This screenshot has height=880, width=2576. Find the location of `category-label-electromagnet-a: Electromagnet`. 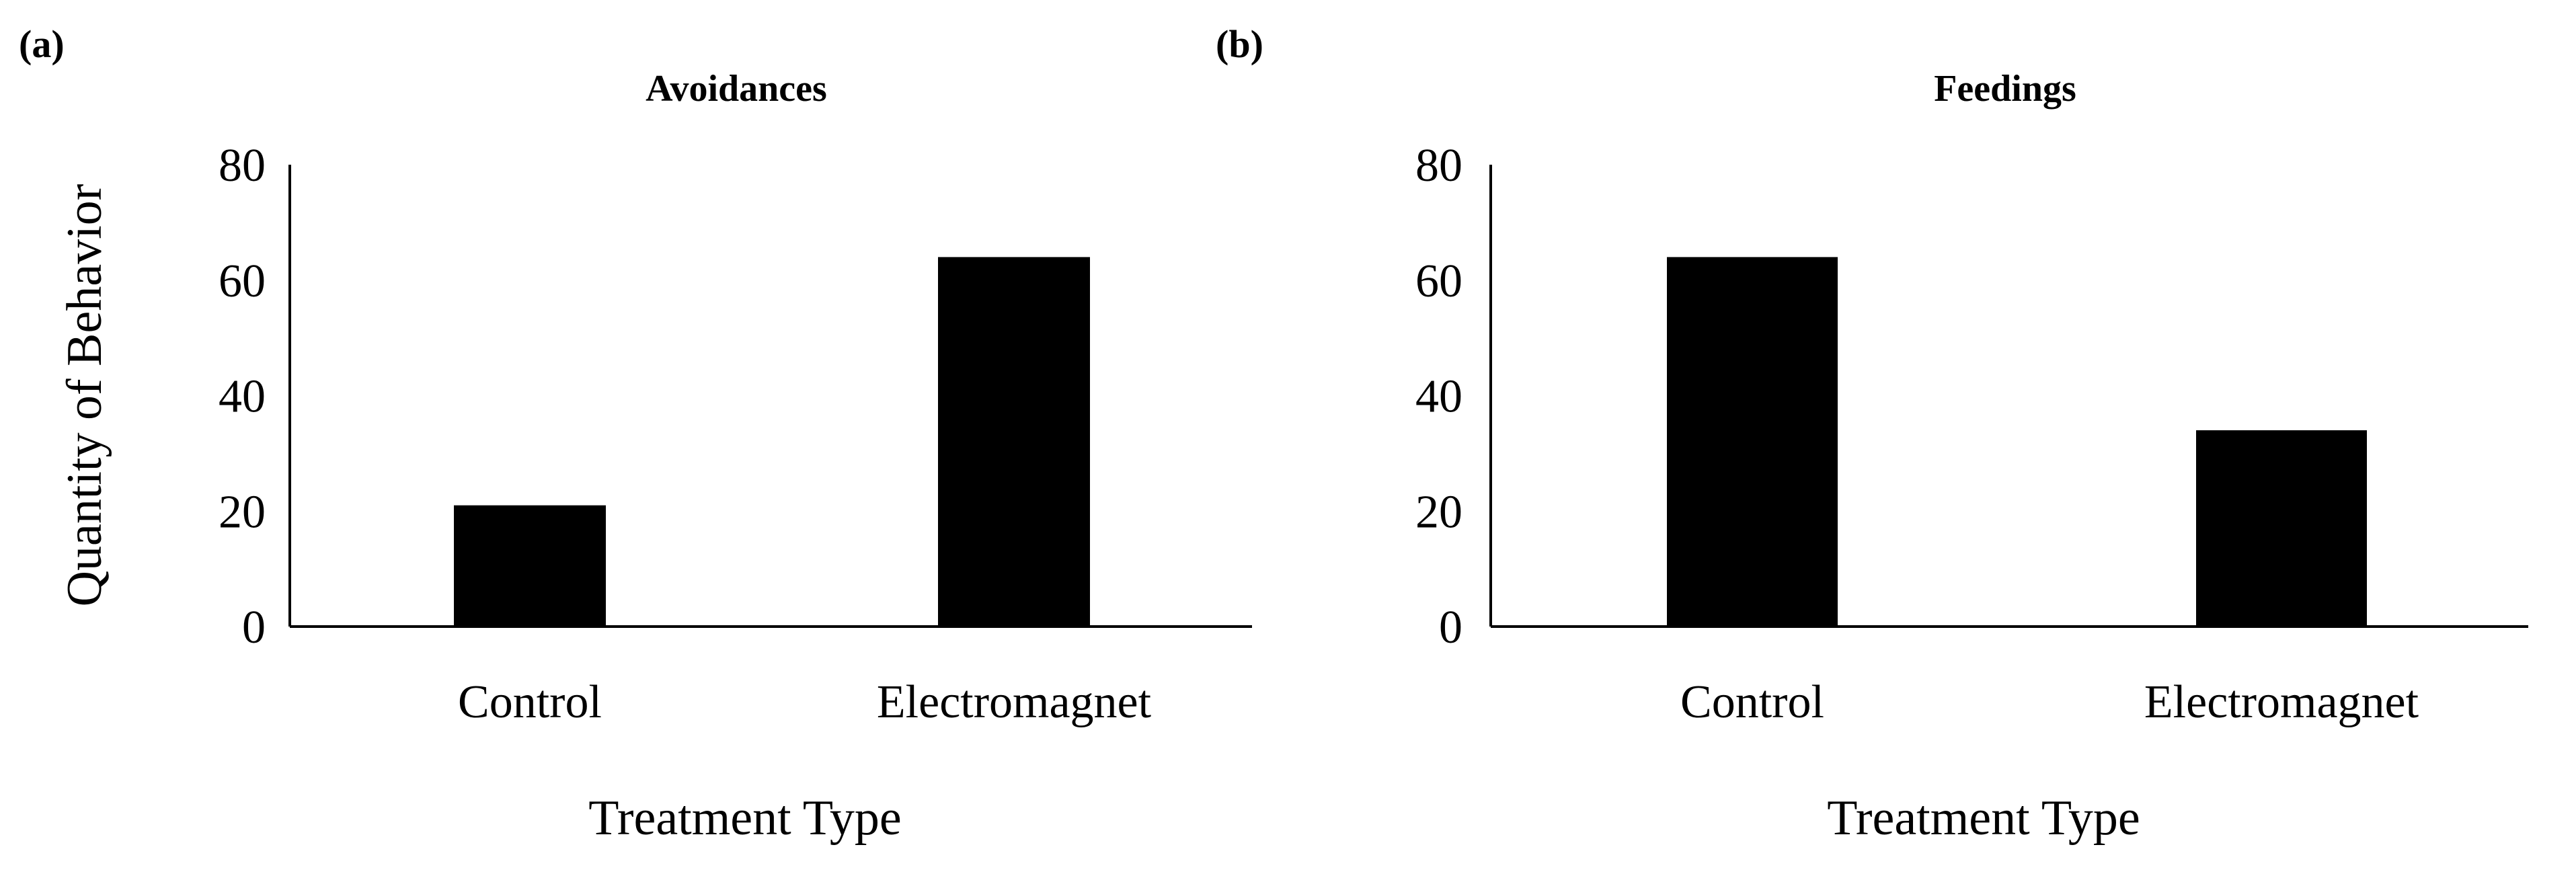

category-label-electromagnet-a: Electromagnet is located at coordinates (1015, 702).